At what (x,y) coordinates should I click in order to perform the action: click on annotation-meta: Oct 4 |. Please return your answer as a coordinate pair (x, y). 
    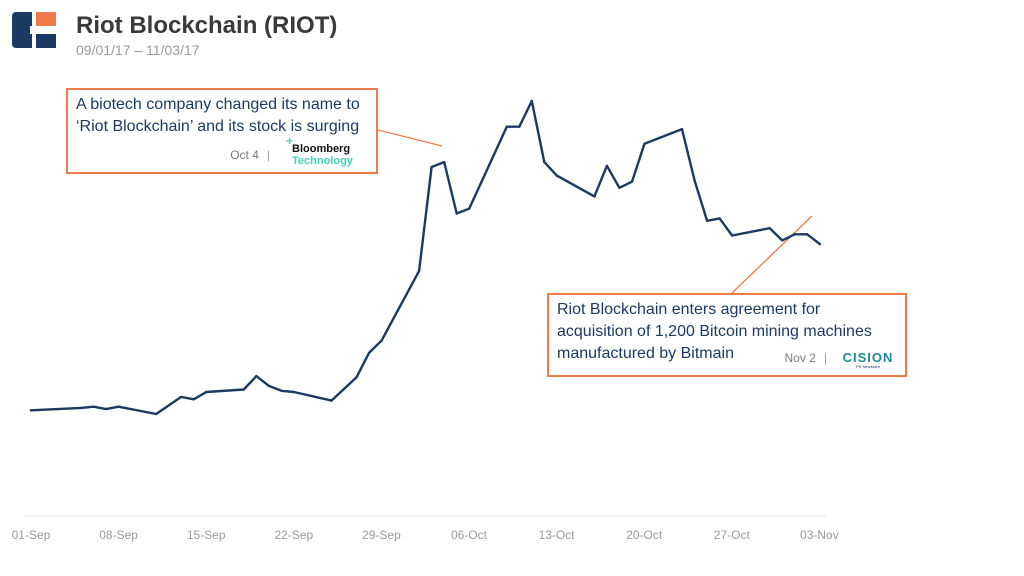
    Looking at the image, I should click on (254, 155).